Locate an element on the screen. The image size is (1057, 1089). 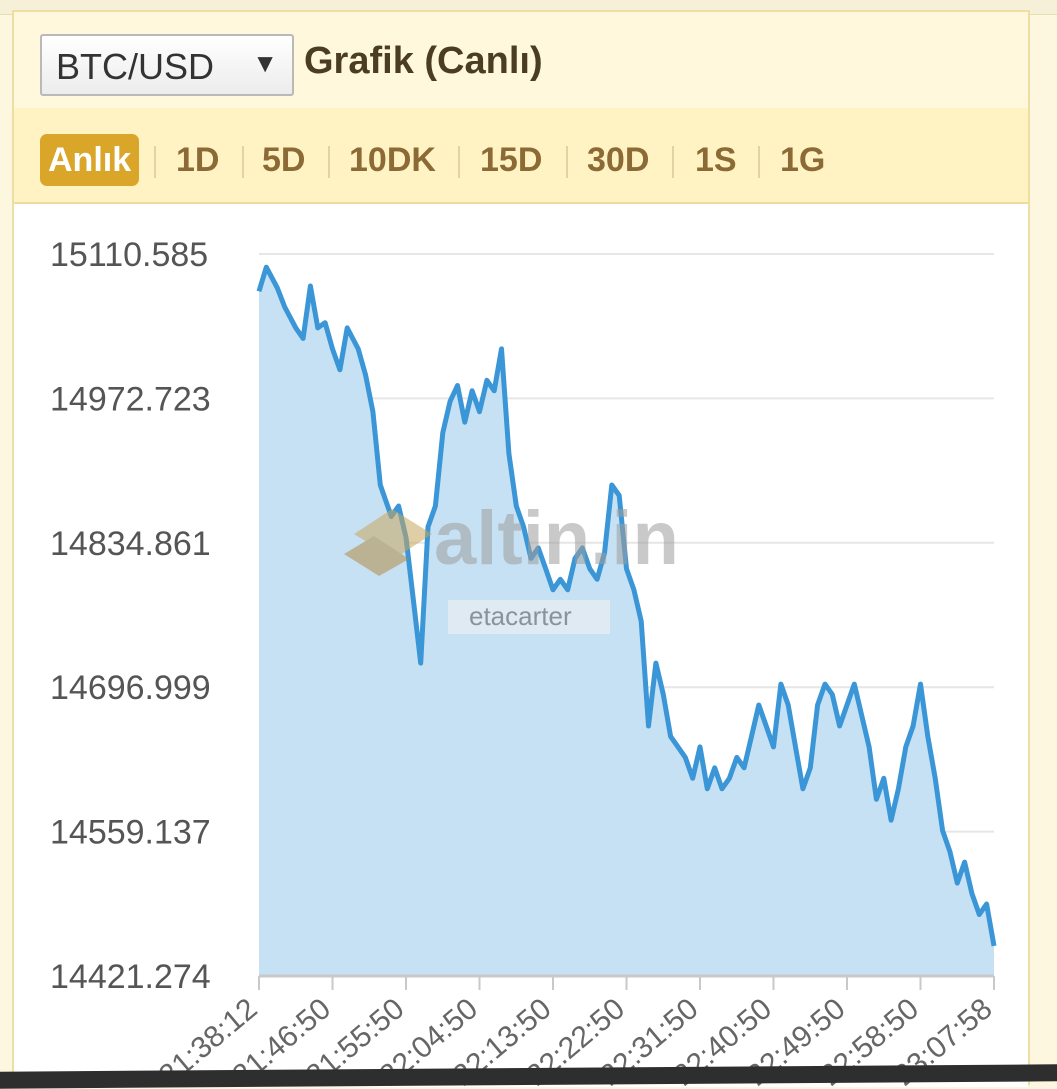
tab-1g: 1G is located at coordinates (803, 160).